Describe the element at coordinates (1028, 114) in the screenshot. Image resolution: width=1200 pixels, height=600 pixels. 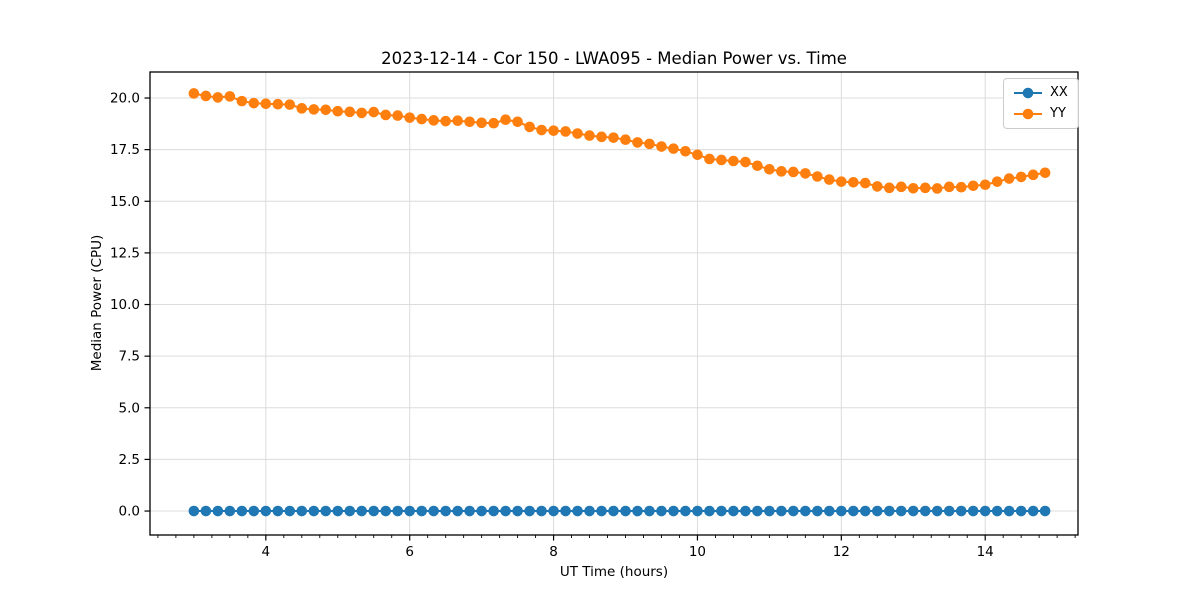
I see `legend-marker-yy-icon` at that location.